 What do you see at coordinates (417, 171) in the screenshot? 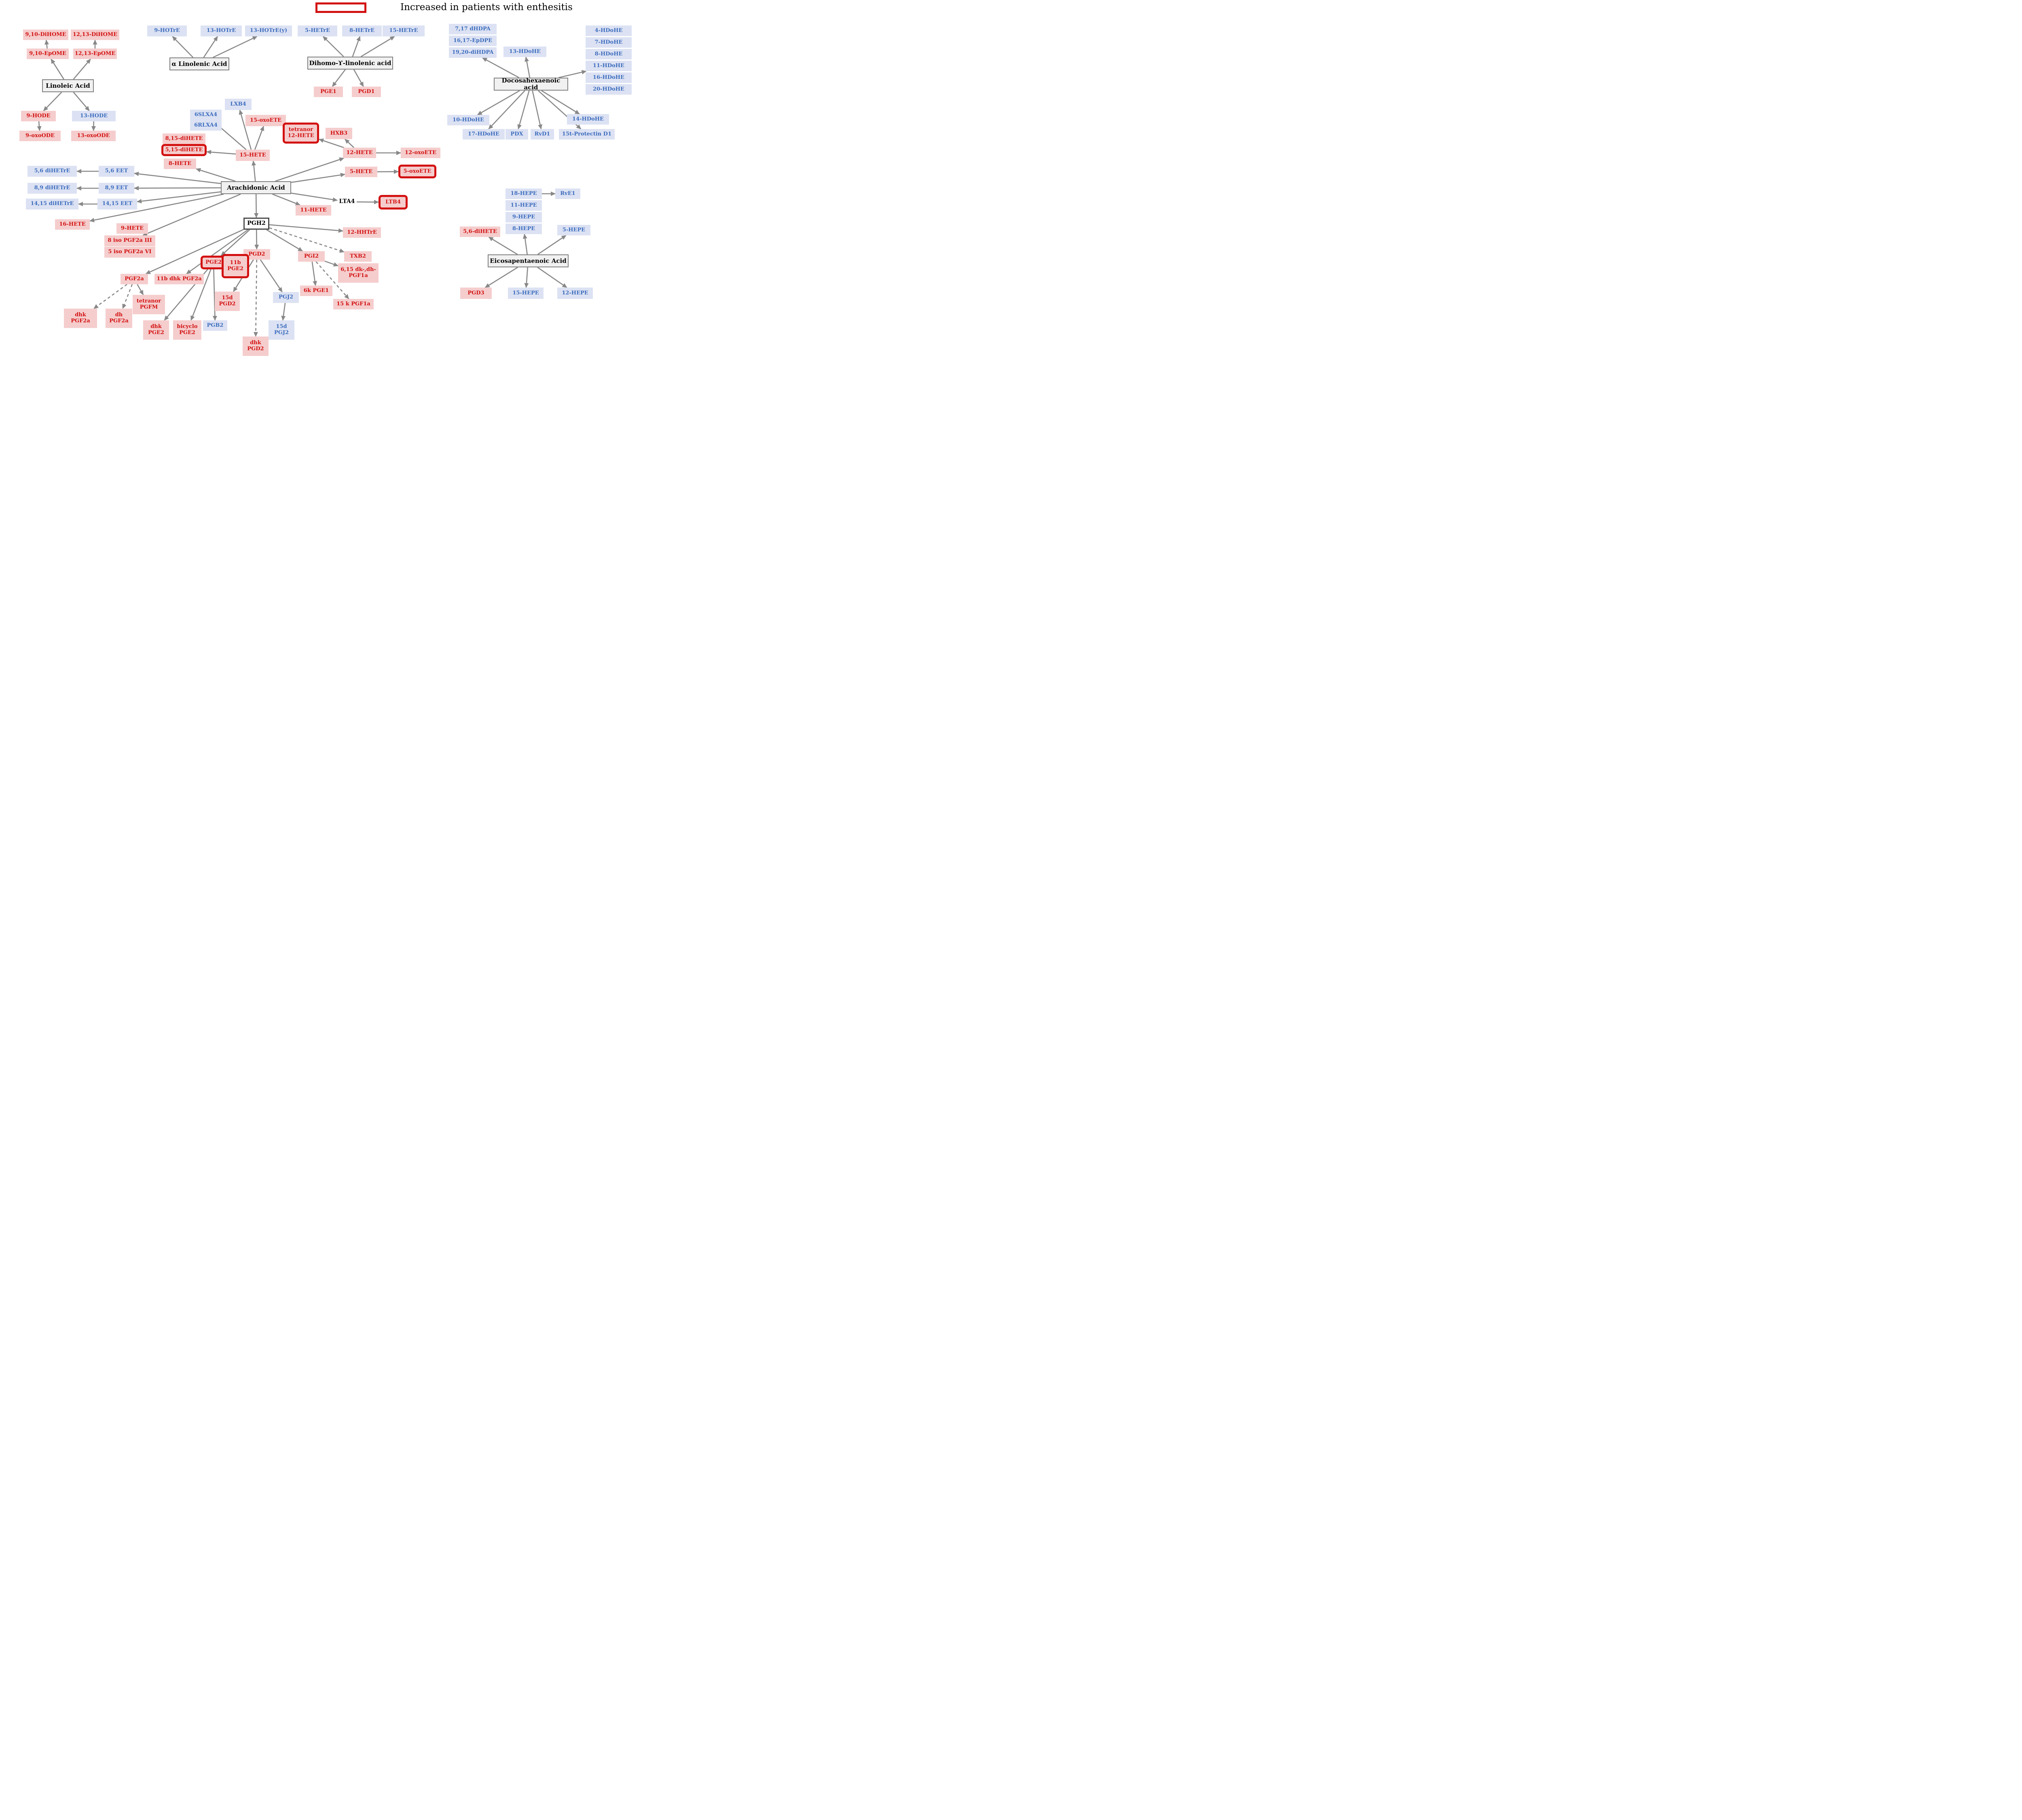
I see `node-5-oxoete: 5-oxoETE` at bounding box center [417, 171].